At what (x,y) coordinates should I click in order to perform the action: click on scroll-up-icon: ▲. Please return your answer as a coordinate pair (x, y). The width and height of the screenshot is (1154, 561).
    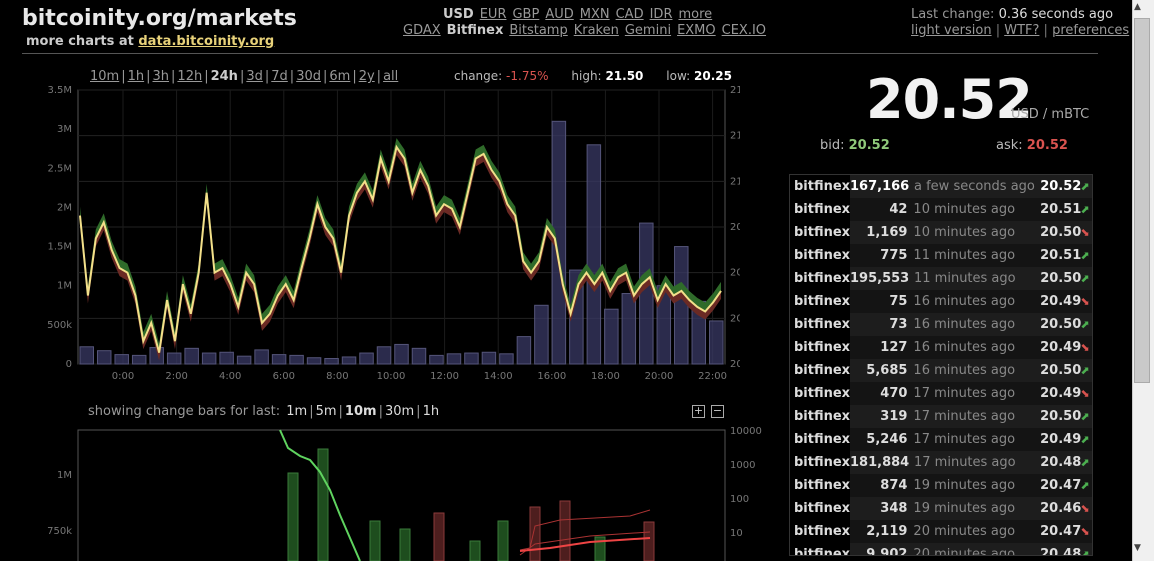
    Looking at the image, I should click on (1137, 7).